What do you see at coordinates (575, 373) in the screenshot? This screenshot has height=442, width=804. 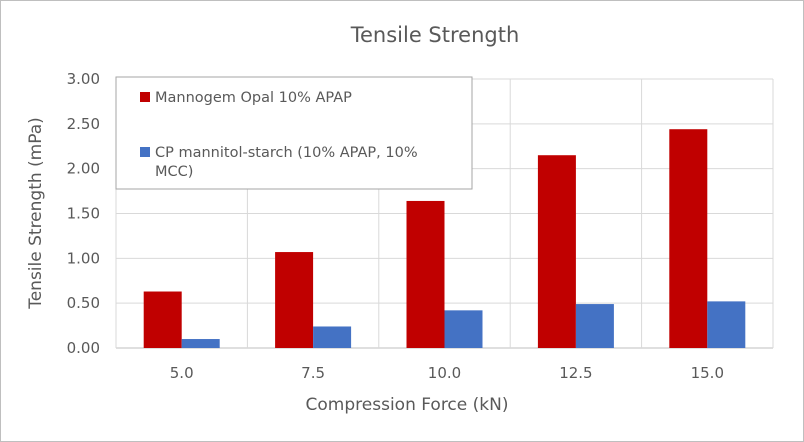 I see `x-tick-label: 12.5` at bounding box center [575, 373].